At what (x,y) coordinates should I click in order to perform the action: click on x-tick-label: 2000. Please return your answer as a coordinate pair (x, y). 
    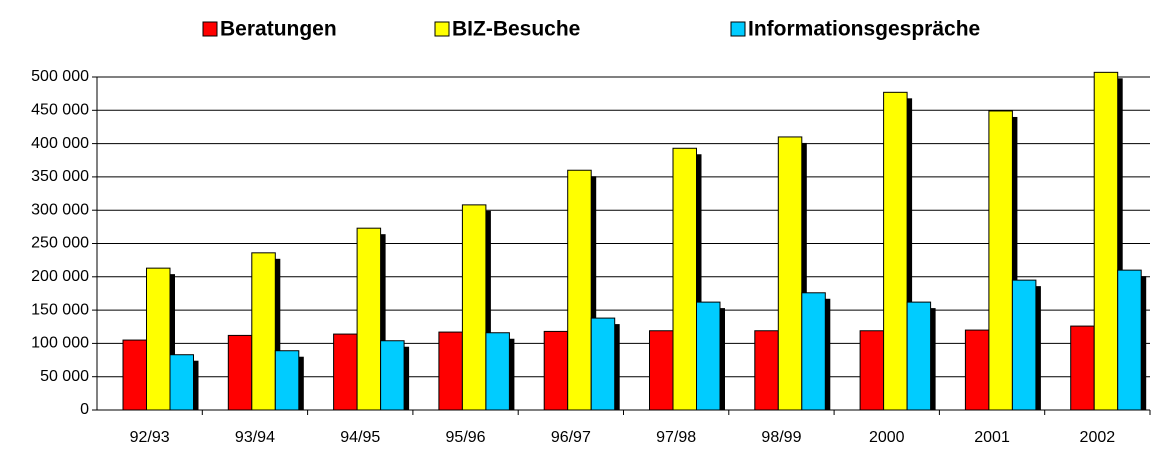
    Looking at the image, I should click on (887, 437).